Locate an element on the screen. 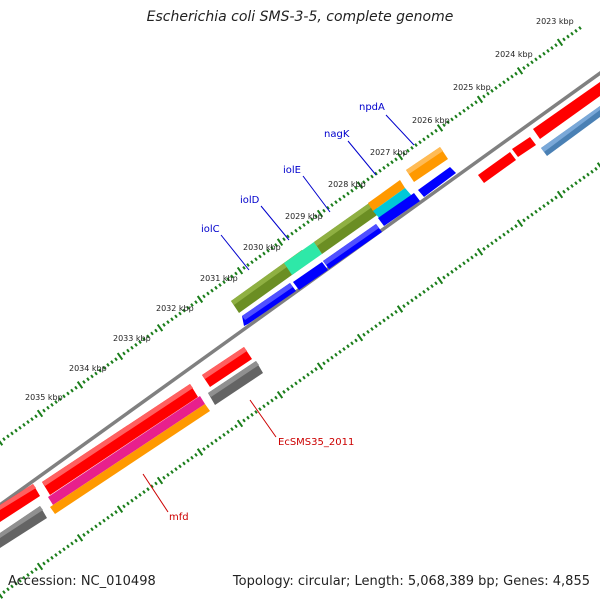  feature-gray-left-edge is located at coordinates (23, 527).